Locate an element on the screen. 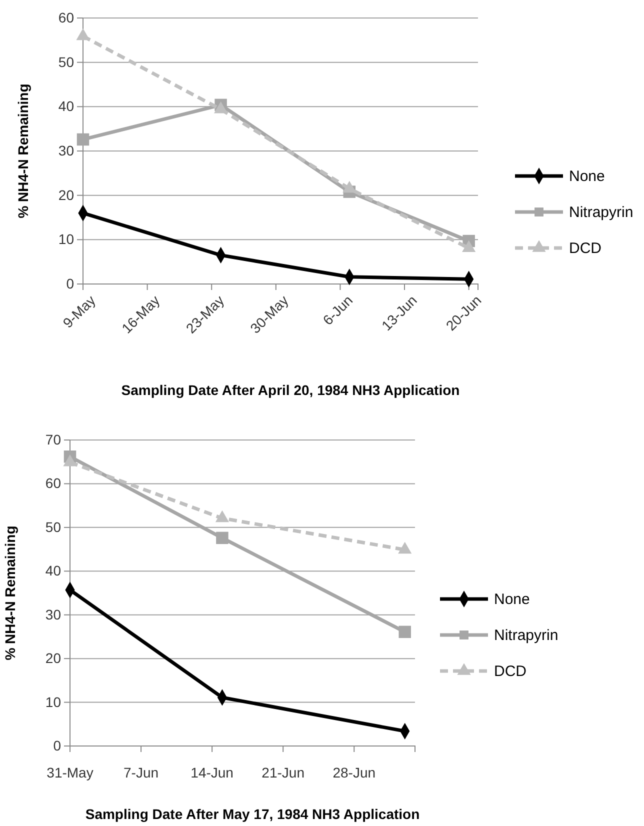 The width and height of the screenshot is (644, 826). y-tick-label: 70 is located at coordinates (53, 439).